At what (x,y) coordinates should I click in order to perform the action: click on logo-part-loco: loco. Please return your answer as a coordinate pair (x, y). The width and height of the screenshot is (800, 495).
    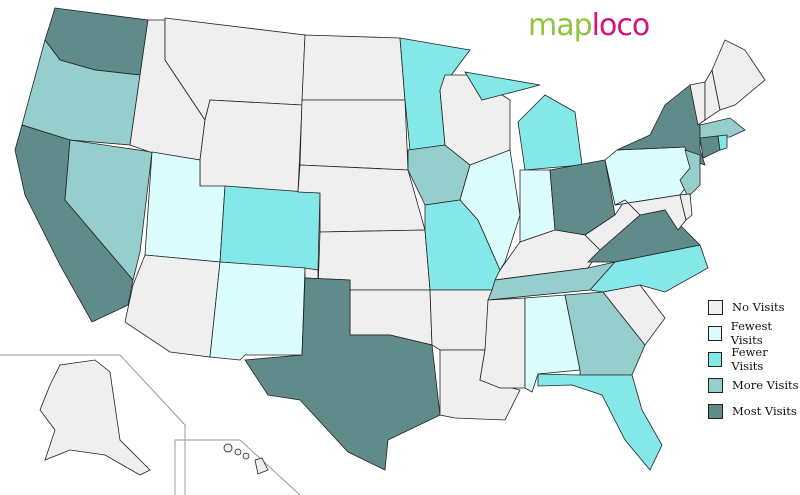
    Looking at the image, I should click on (621, 25).